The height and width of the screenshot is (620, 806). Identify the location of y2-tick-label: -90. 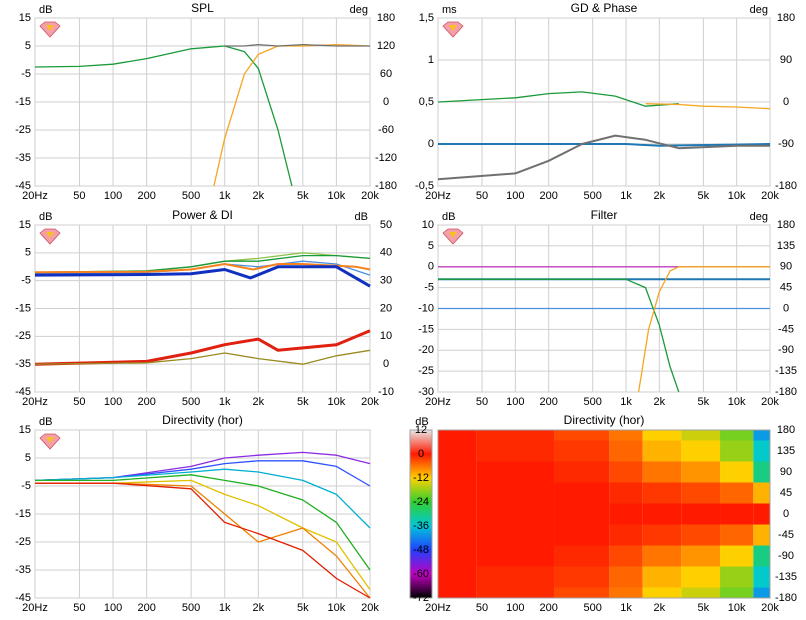
(786, 144).